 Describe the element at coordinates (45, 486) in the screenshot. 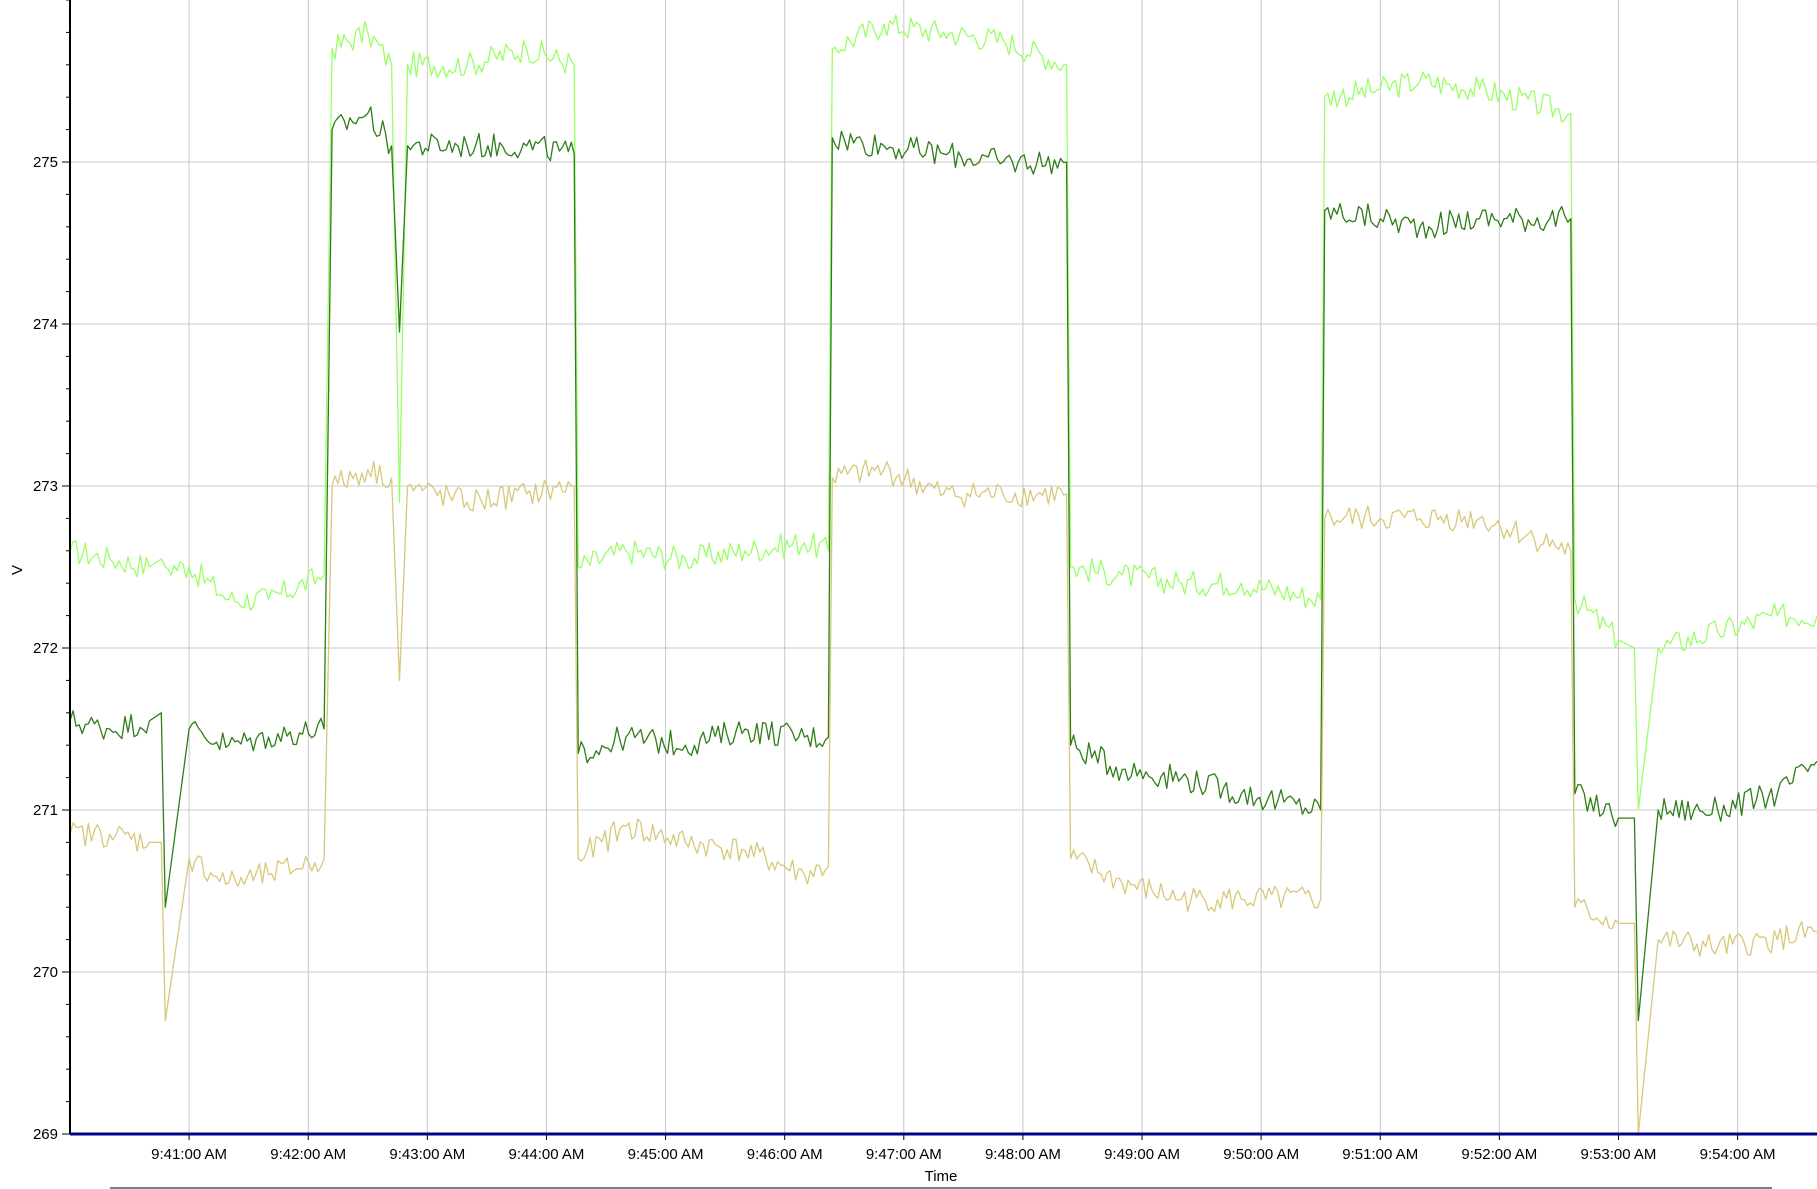

I see `y-tick-label: 273` at that location.